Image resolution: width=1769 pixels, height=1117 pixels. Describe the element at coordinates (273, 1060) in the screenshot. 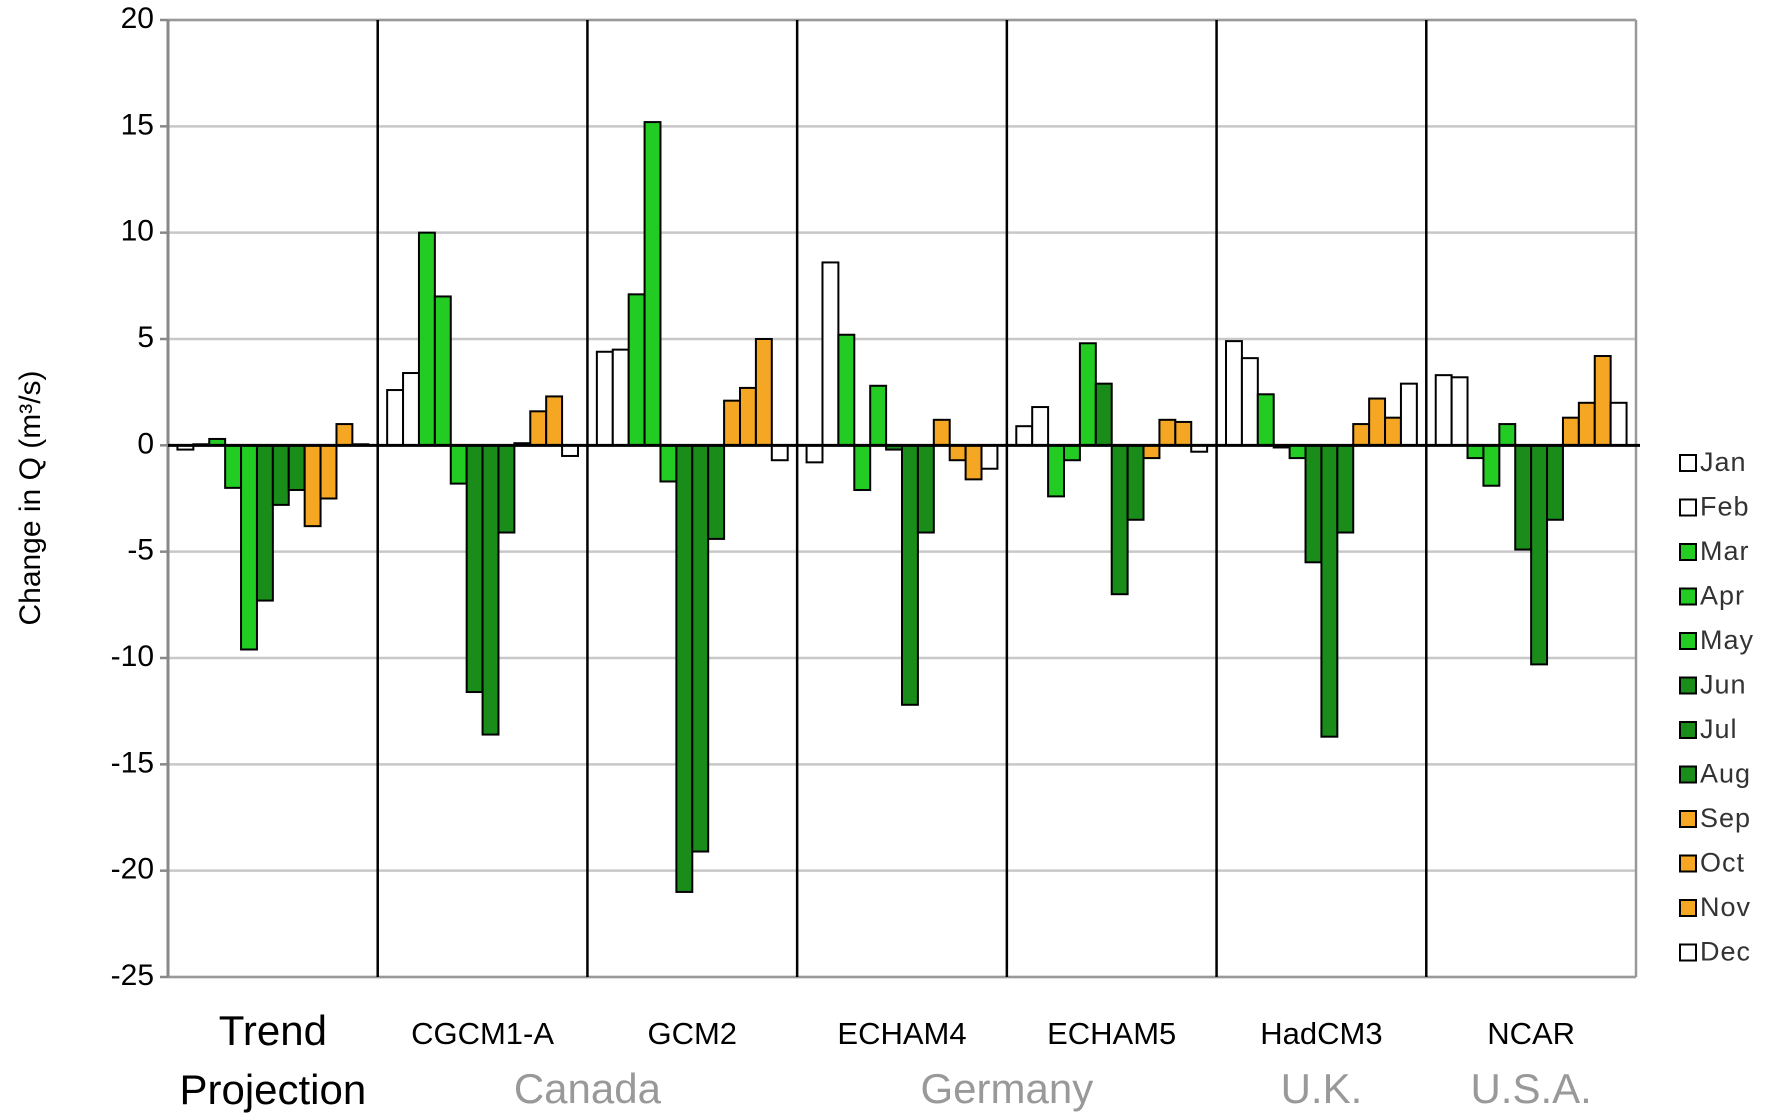

I see `x-tick-label: Trend Projection` at that location.